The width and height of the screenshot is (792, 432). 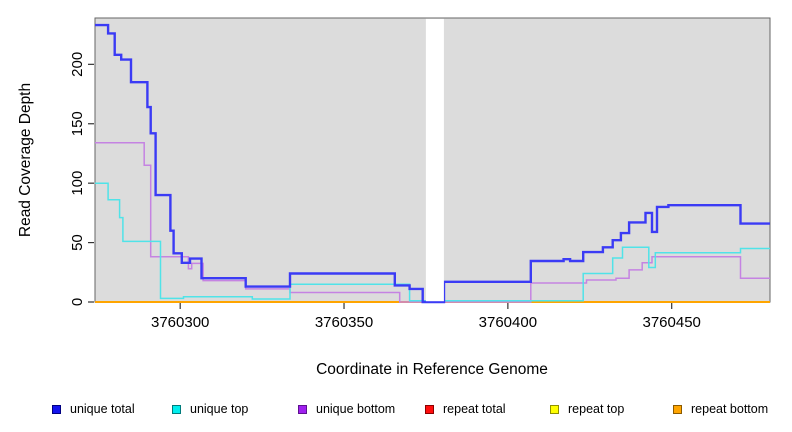 What do you see at coordinates (302, 409) in the screenshot?
I see `unique-bottom-swatch-icon` at bounding box center [302, 409].